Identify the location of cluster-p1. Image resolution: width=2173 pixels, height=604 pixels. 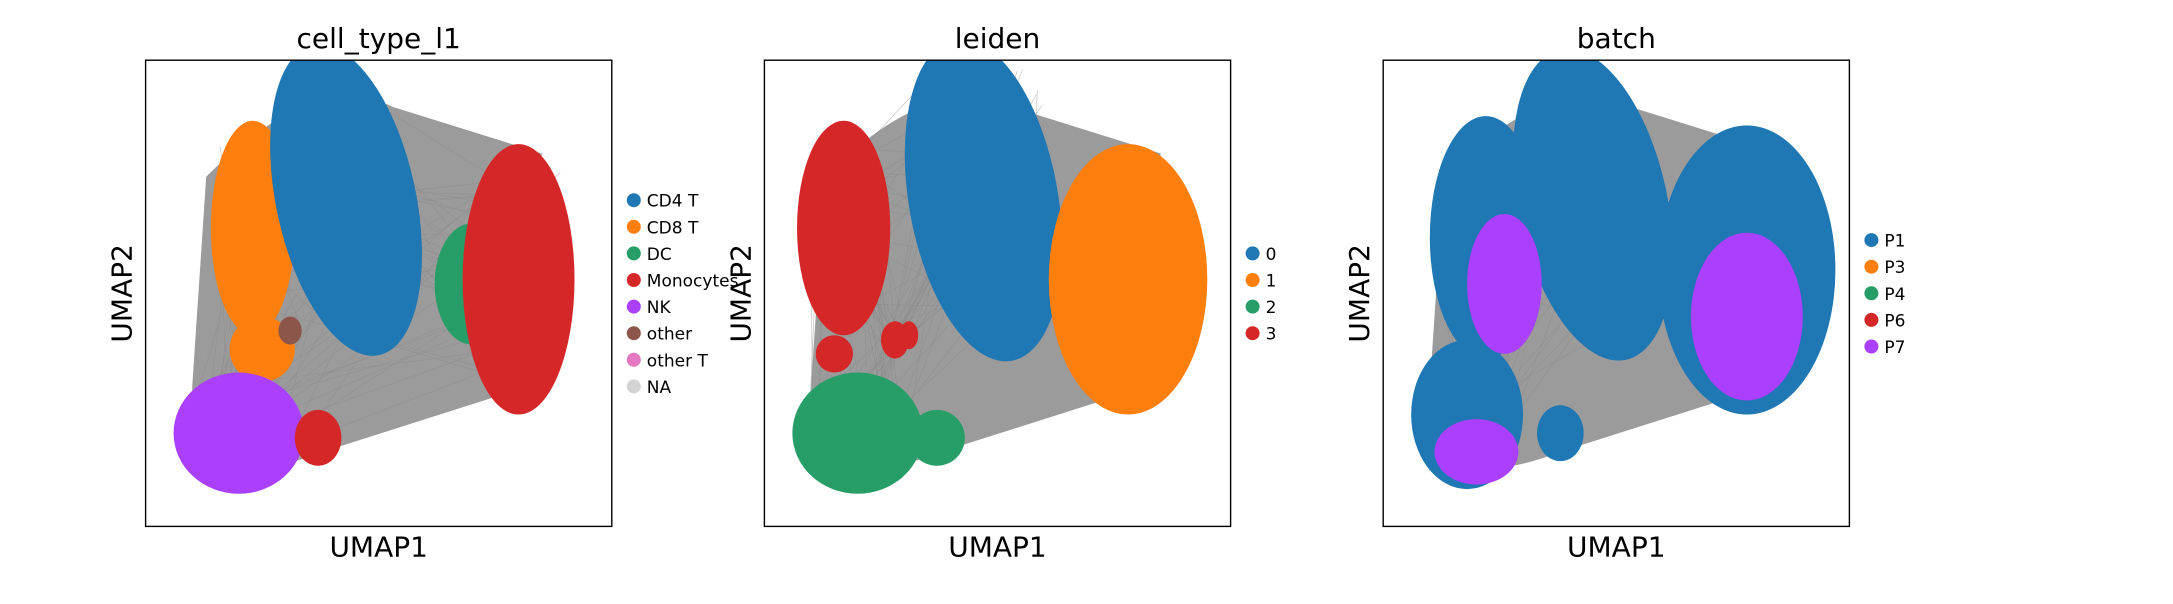
(1560, 433).